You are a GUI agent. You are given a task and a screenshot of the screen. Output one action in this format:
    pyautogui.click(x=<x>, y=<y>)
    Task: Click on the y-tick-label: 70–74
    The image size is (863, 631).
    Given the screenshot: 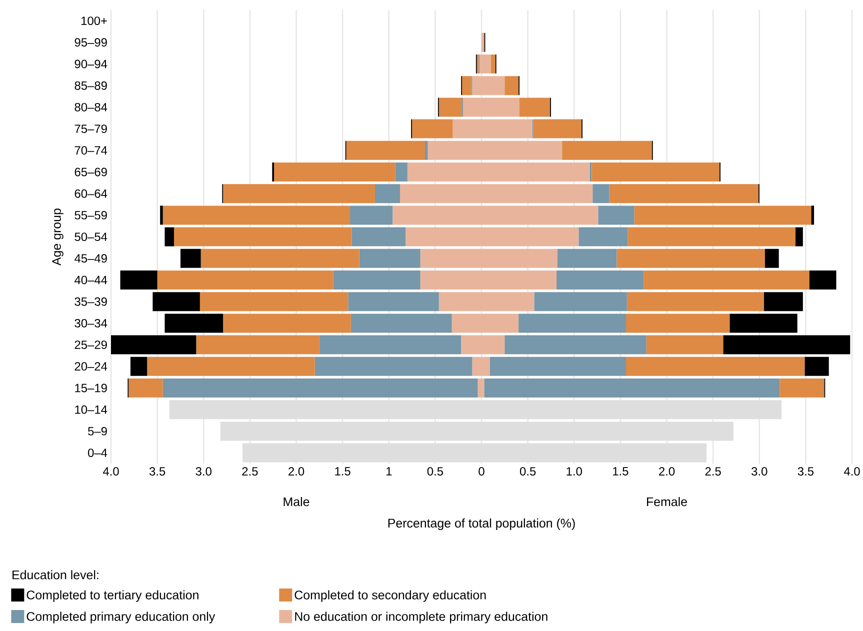 What is the action you would take?
    pyautogui.click(x=91, y=150)
    